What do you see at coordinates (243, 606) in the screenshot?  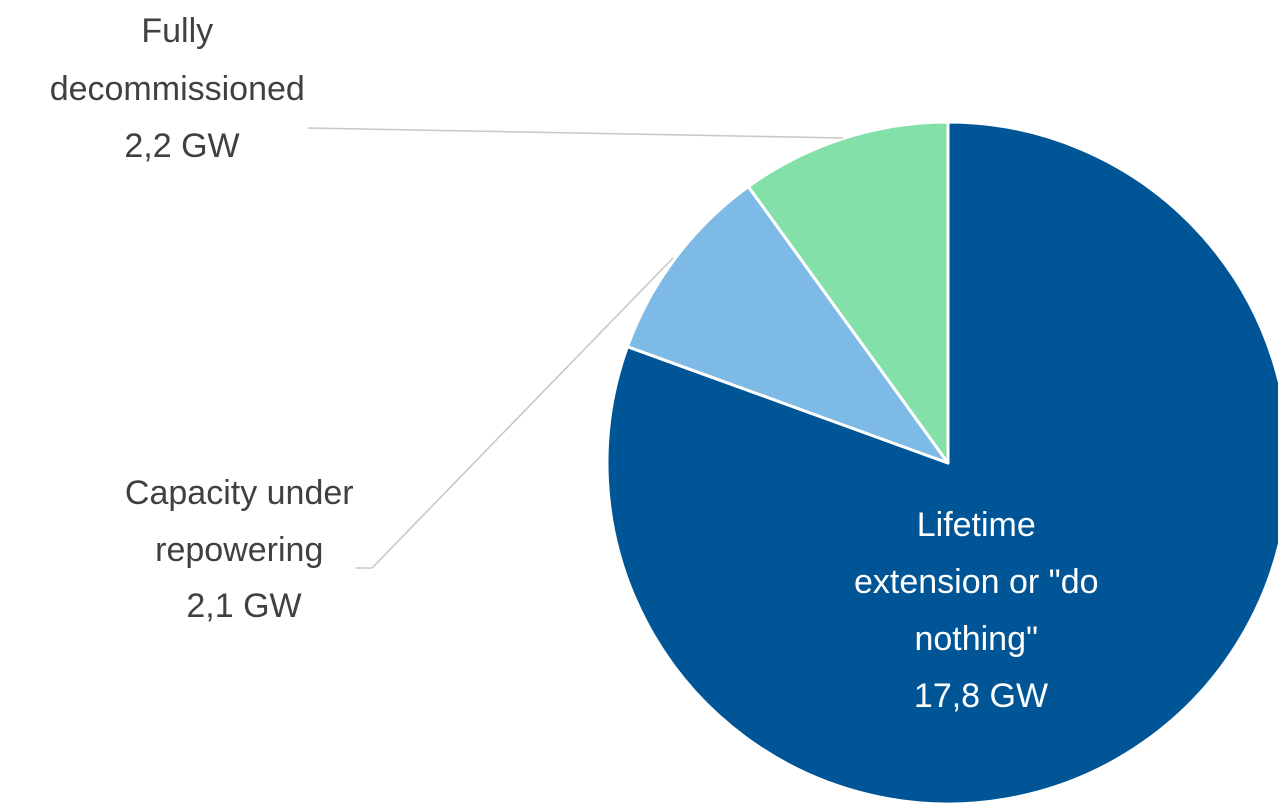 I see `data-label-value: 2,1 GW` at bounding box center [243, 606].